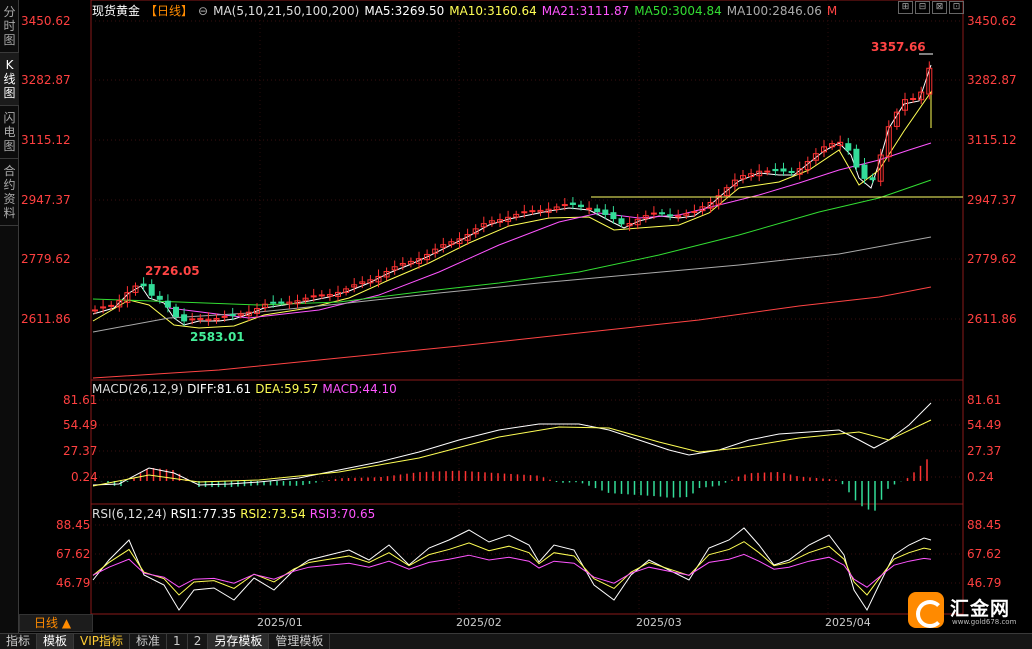 Image resolution: width=1032 pixels, height=649 pixels. Describe the element at coordinates (359, 389) in the screenshot. I see `macd-macd-value: MACD:44.10` at that location.